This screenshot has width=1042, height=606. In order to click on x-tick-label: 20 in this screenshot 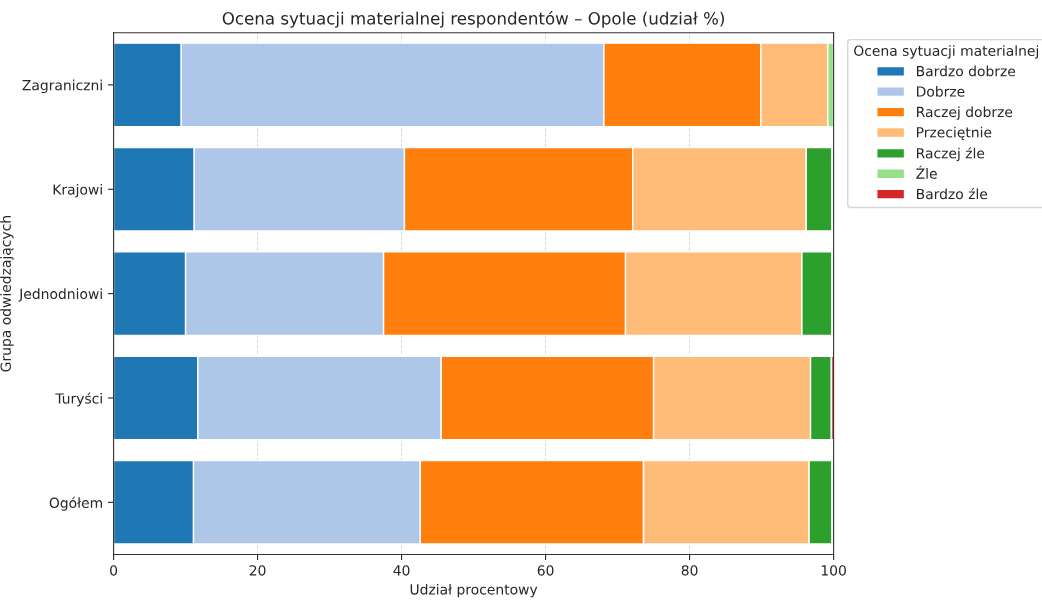, I will do `click(257, 570)`.